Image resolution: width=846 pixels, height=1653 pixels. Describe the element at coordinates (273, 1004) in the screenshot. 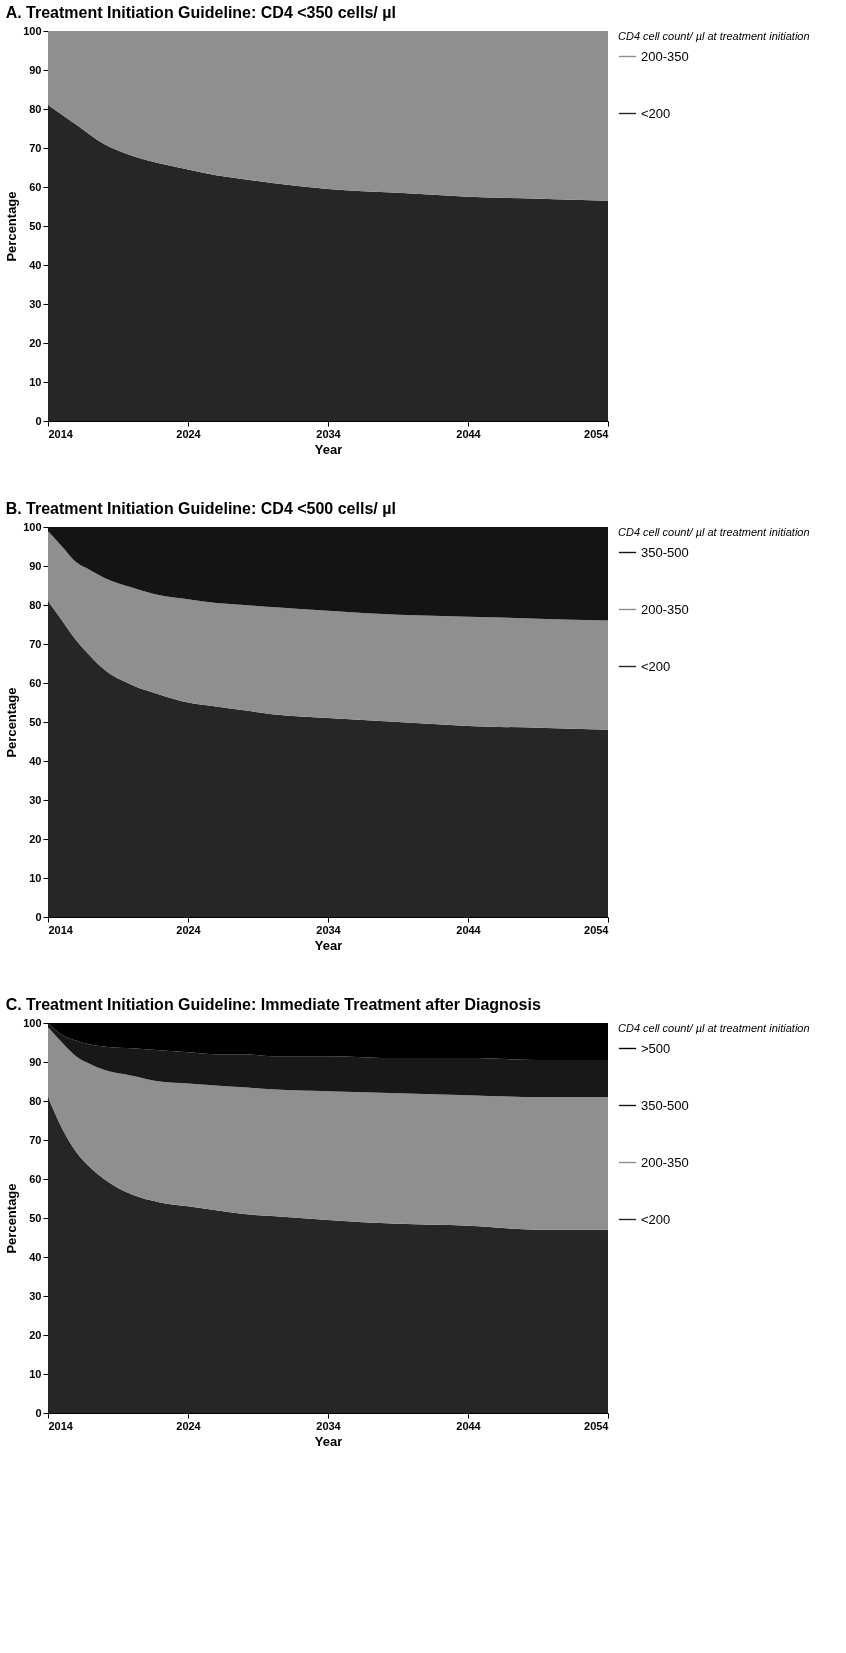

I see `chart-title: C. Treatment Initiation Guideline: Immediate Treatment after Diagnosis` at that location.